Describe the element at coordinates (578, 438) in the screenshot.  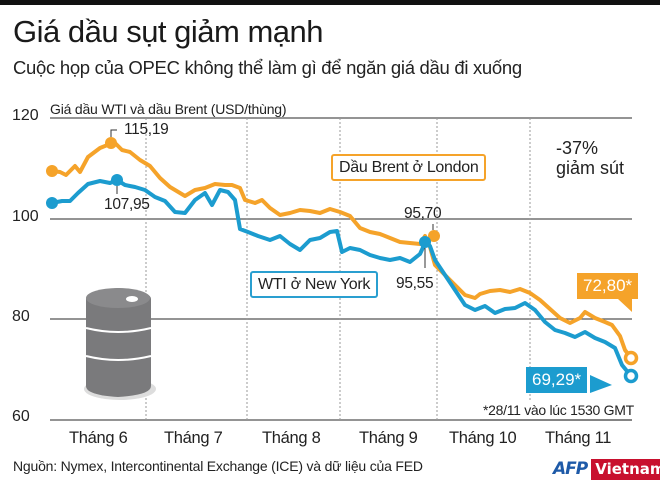
I see `x-tick-thang-11: Tháng 11` at that location.